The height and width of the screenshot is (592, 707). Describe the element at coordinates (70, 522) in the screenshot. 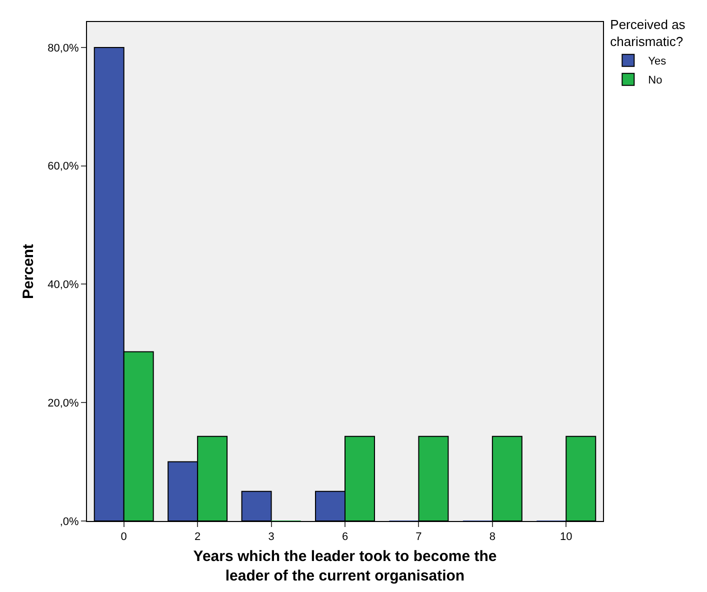

I see `y-tick-label: ,0%` at that location.